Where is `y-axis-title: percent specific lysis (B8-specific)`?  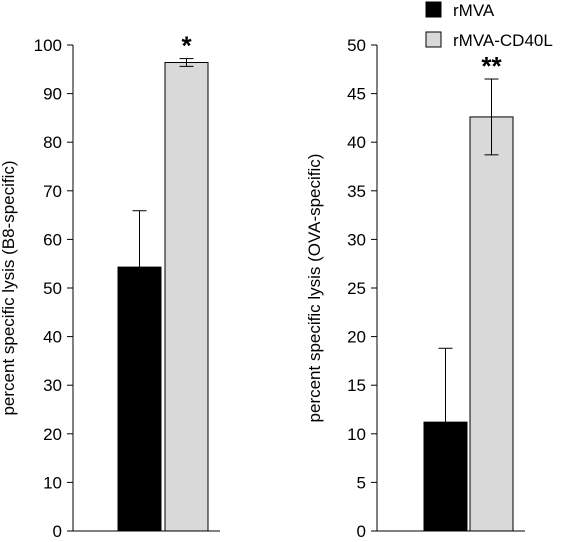 y-axis-title: percent specific lysis (B8-specific) is located at coordinates (9, 287).